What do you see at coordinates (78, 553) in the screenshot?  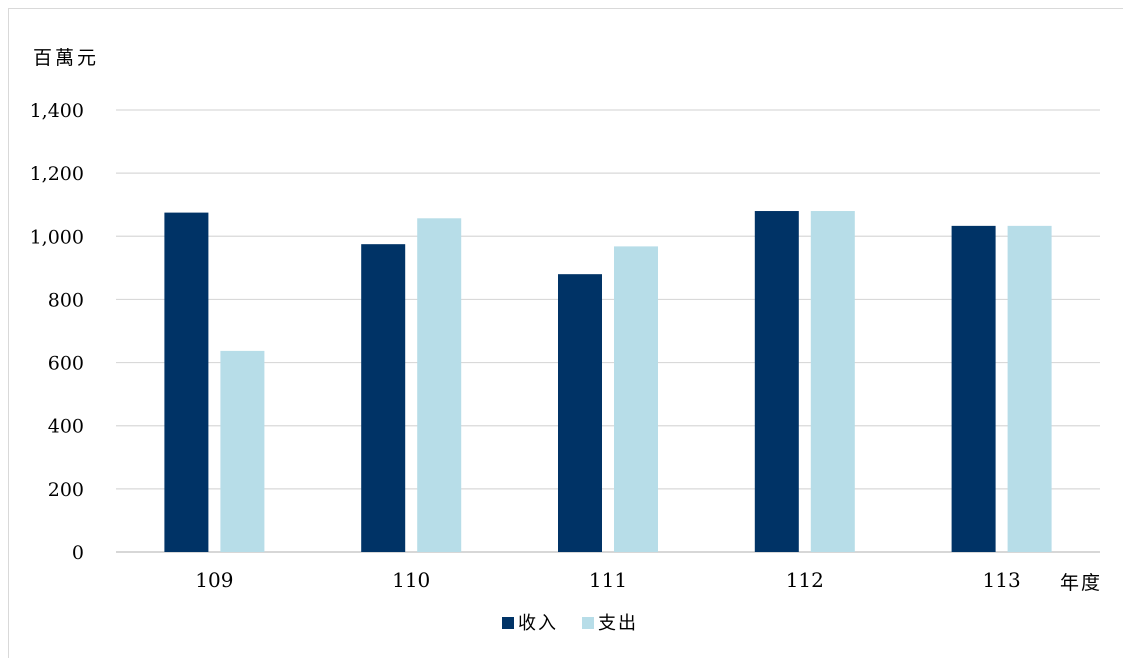 I see `y-tick-label: 0` at bounding box center [78, 553].